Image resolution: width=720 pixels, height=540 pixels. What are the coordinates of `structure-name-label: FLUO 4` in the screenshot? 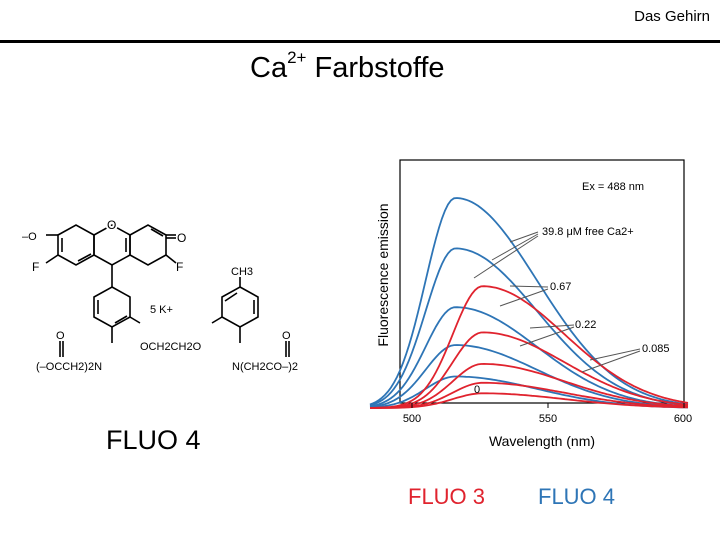 It's located at (153, 440).